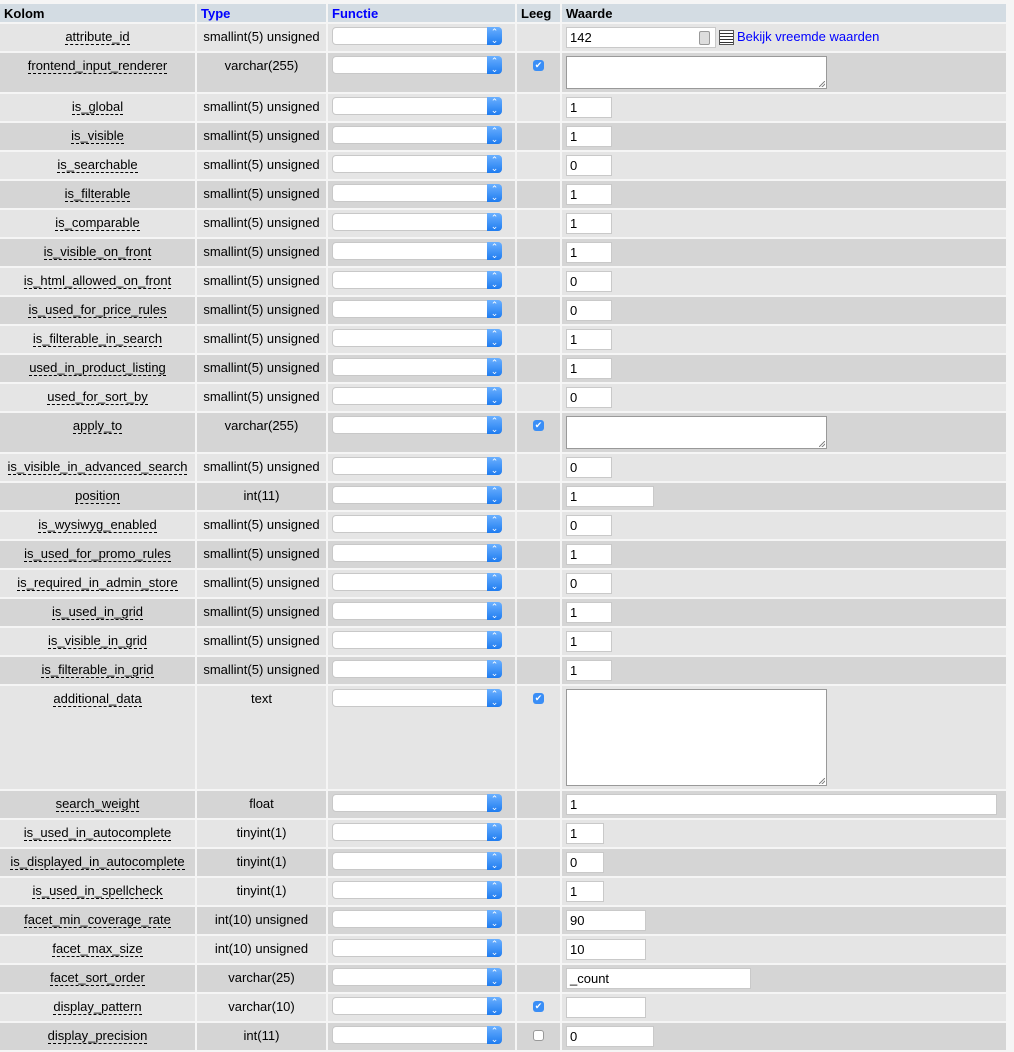  Describe the element at coordinates (641, 37) in the screenshot. I see `value-input: 142` at that location.